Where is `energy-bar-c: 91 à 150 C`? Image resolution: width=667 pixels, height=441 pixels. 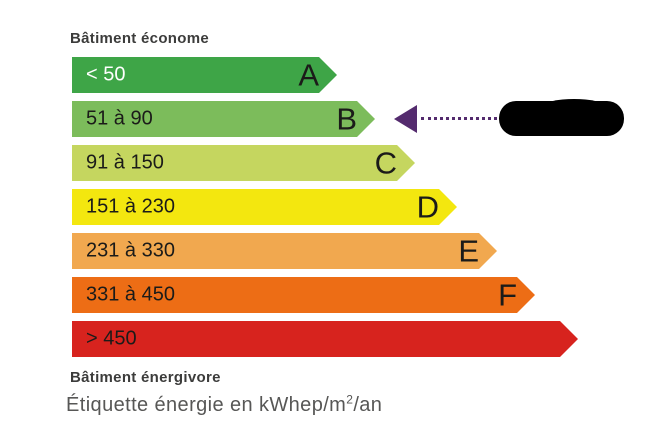 energy-bar-c: 91 à 150 C is located at coordinates (243, 163).